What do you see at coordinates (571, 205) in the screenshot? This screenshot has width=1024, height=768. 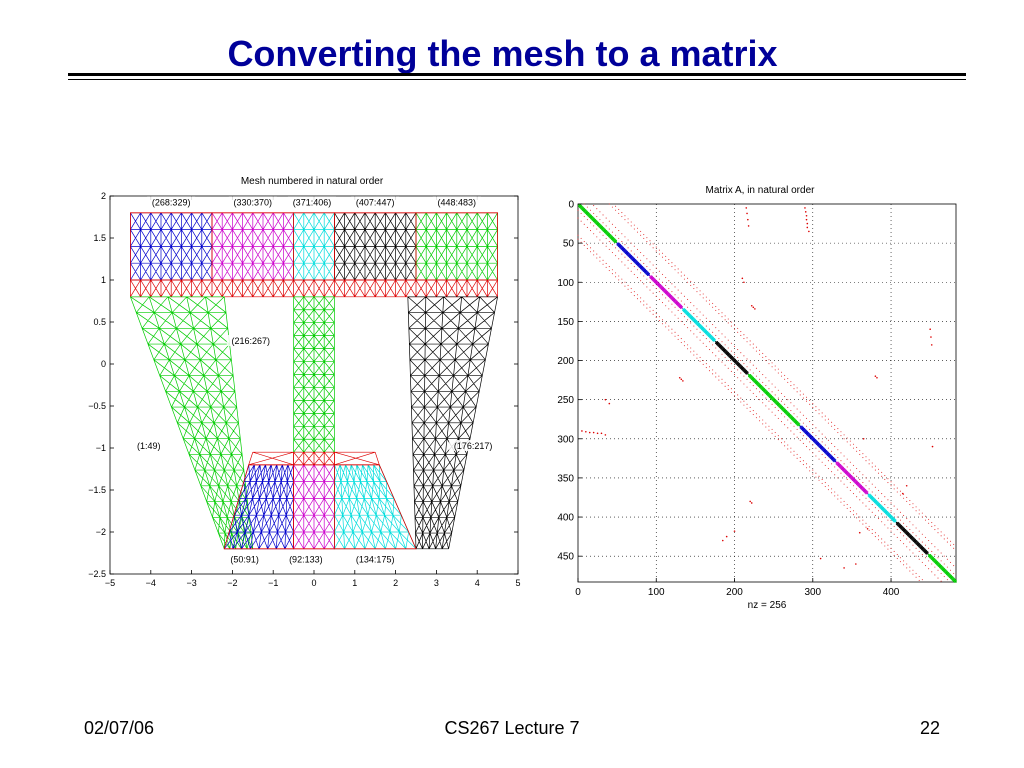 I see `spy-y-tick-label: 0` at bounding box center [571, 205].